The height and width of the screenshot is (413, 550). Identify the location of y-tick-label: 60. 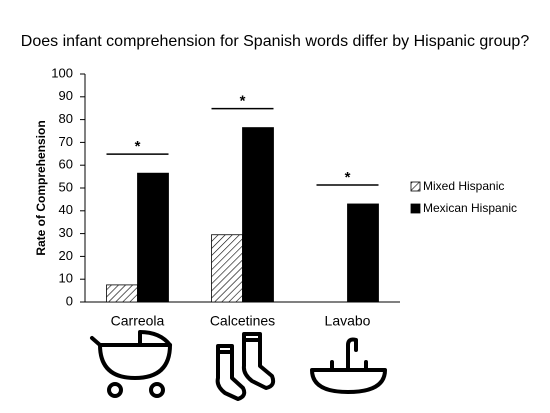
(66, 164).